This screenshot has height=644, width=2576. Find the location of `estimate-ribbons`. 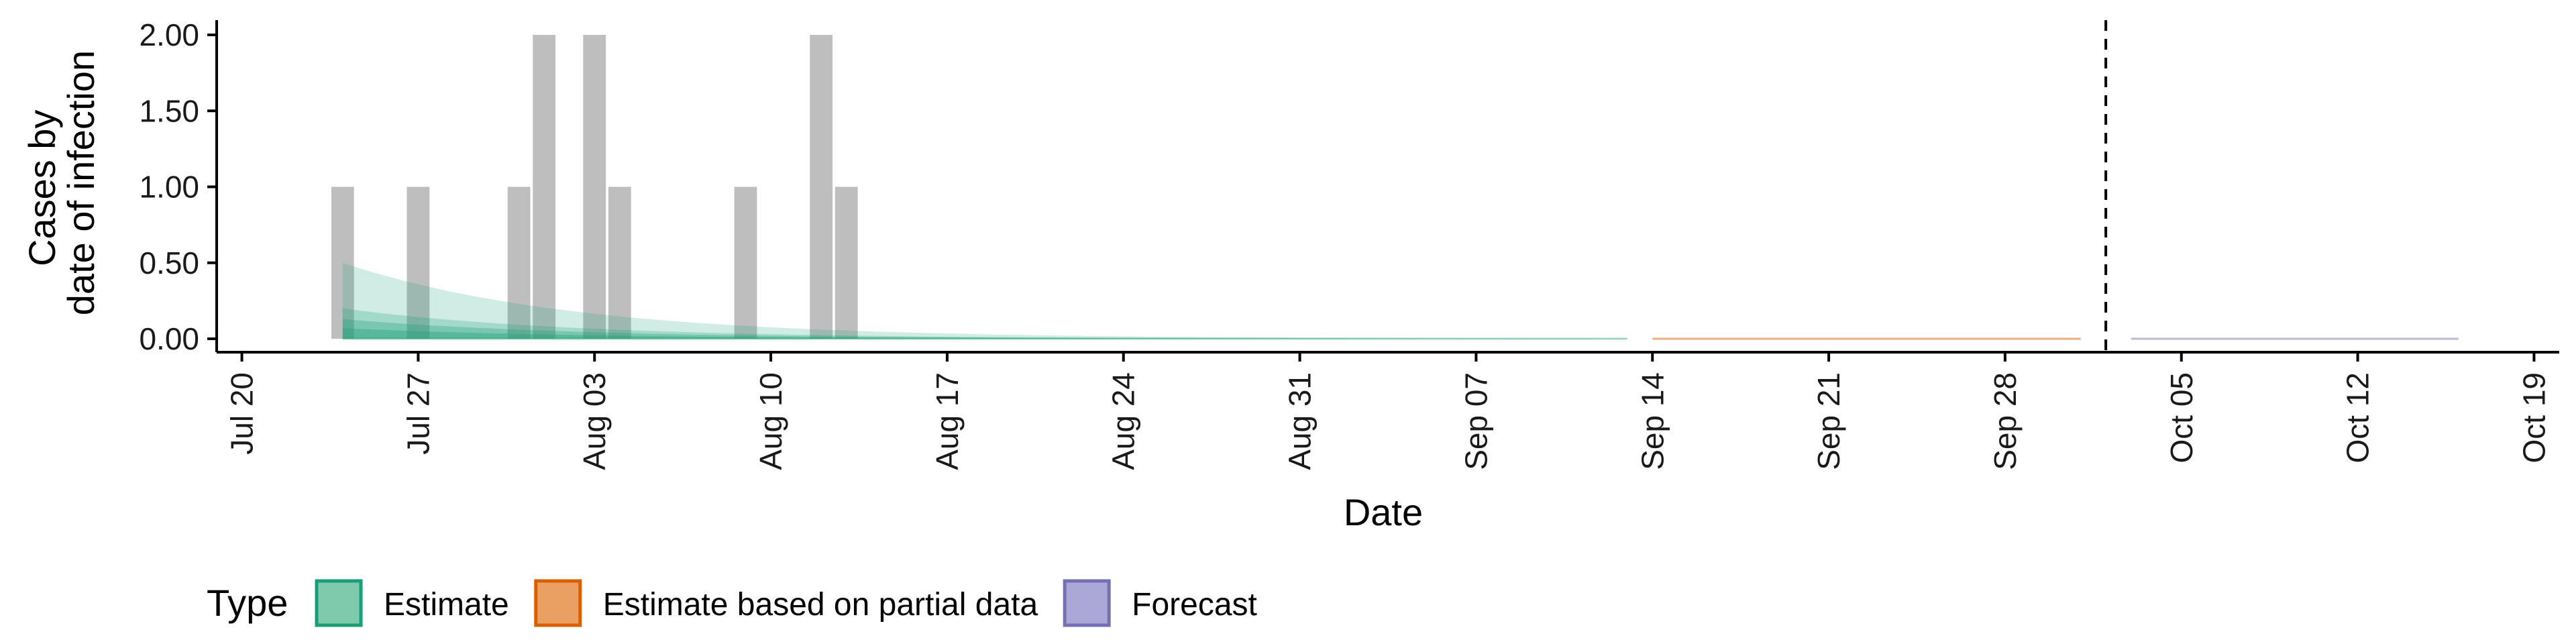

estimate-ribbons is located at coordinates (984, 300).